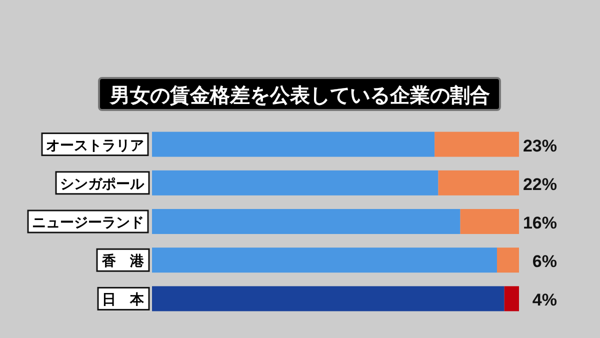  I want to click on data-label: 16%, so click(539, 223).